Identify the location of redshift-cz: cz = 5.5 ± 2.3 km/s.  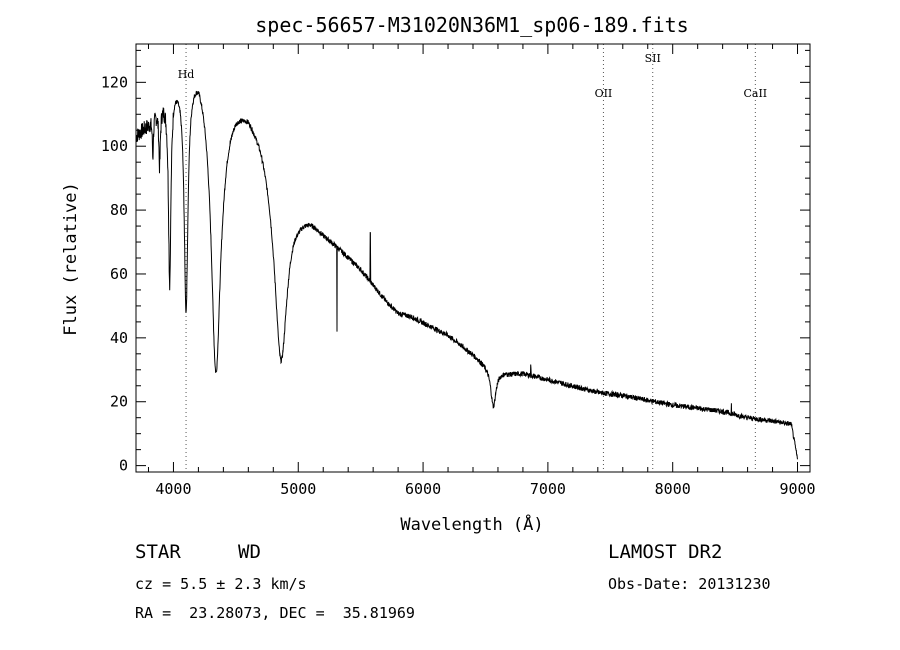
(221, 584).